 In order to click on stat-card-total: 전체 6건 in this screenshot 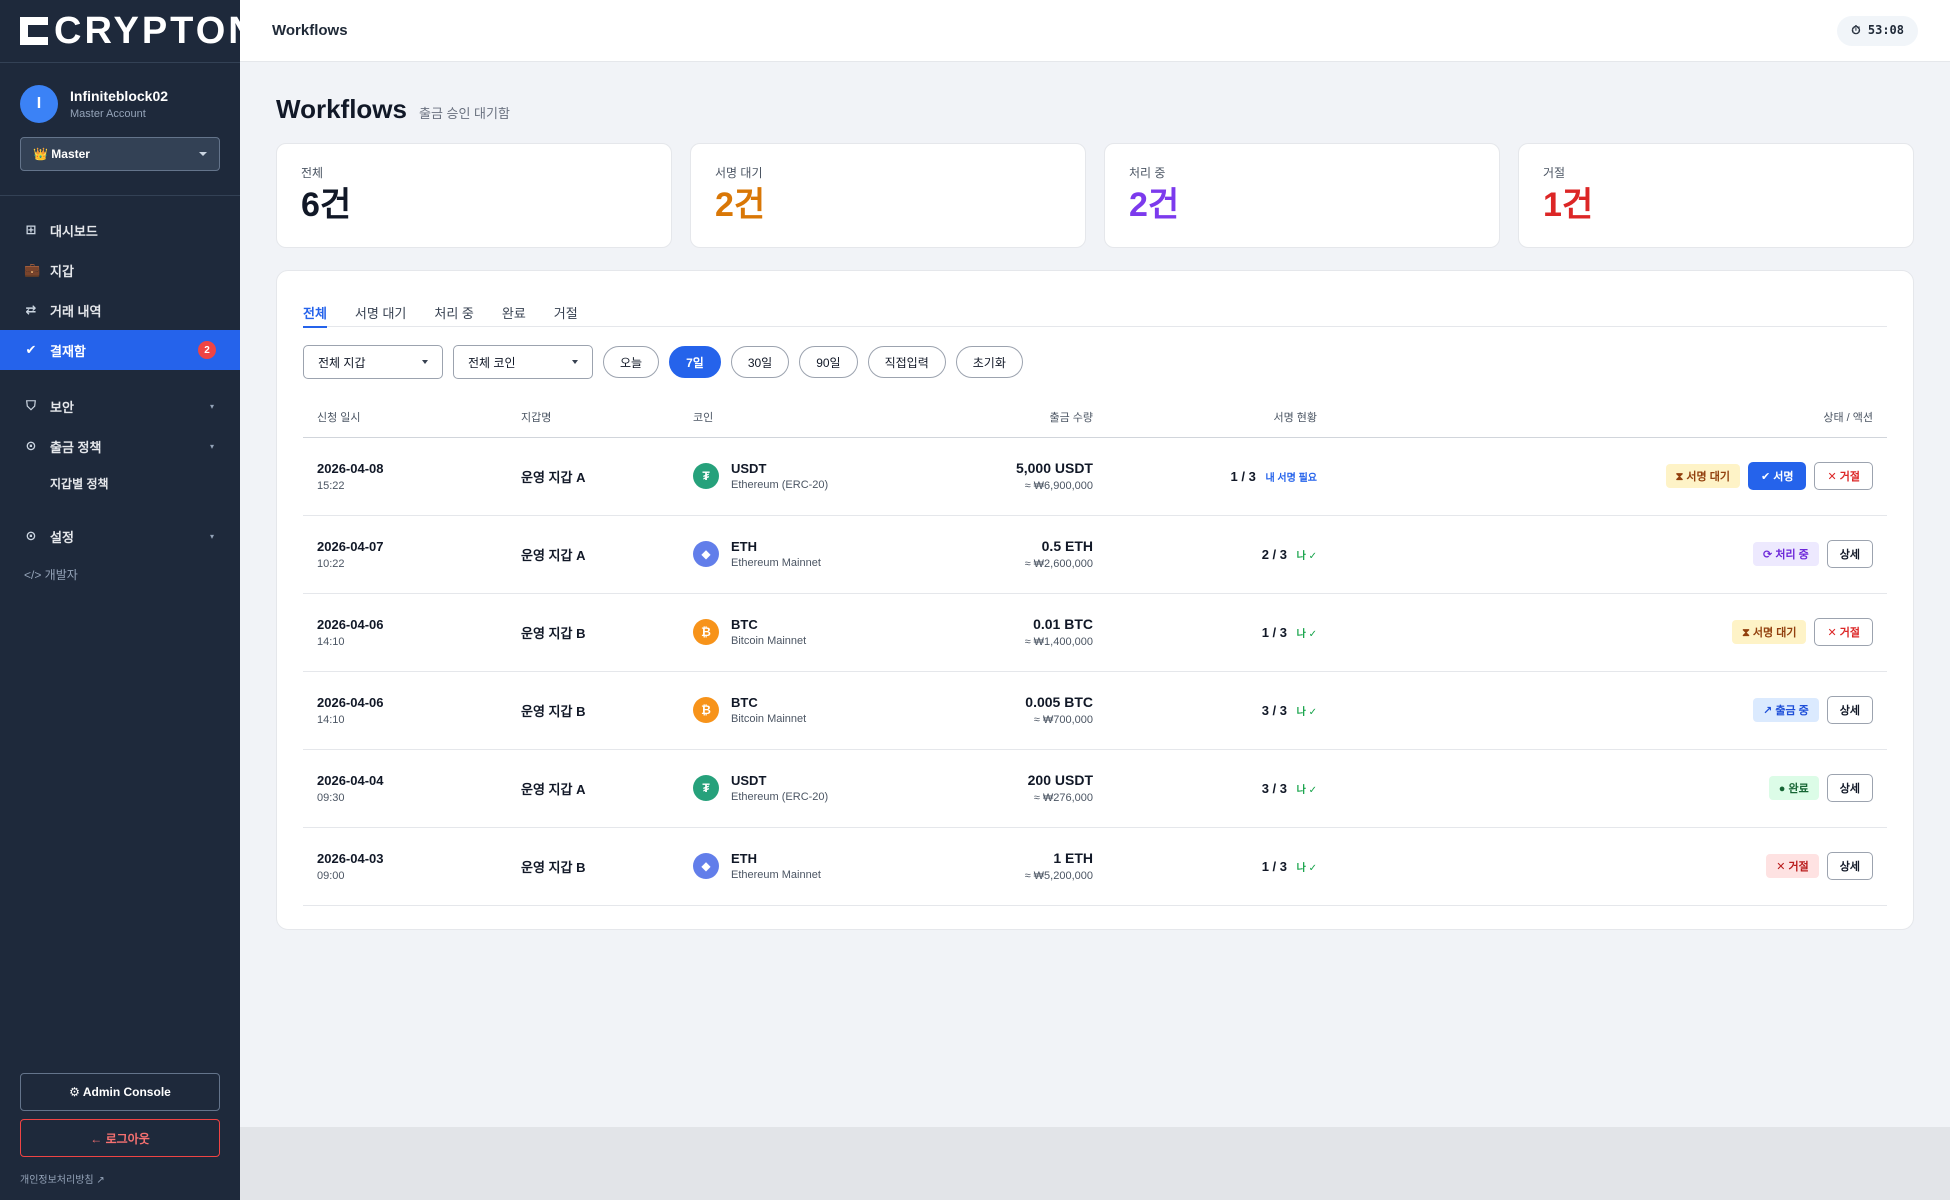, I will do `click(474, 195)`.